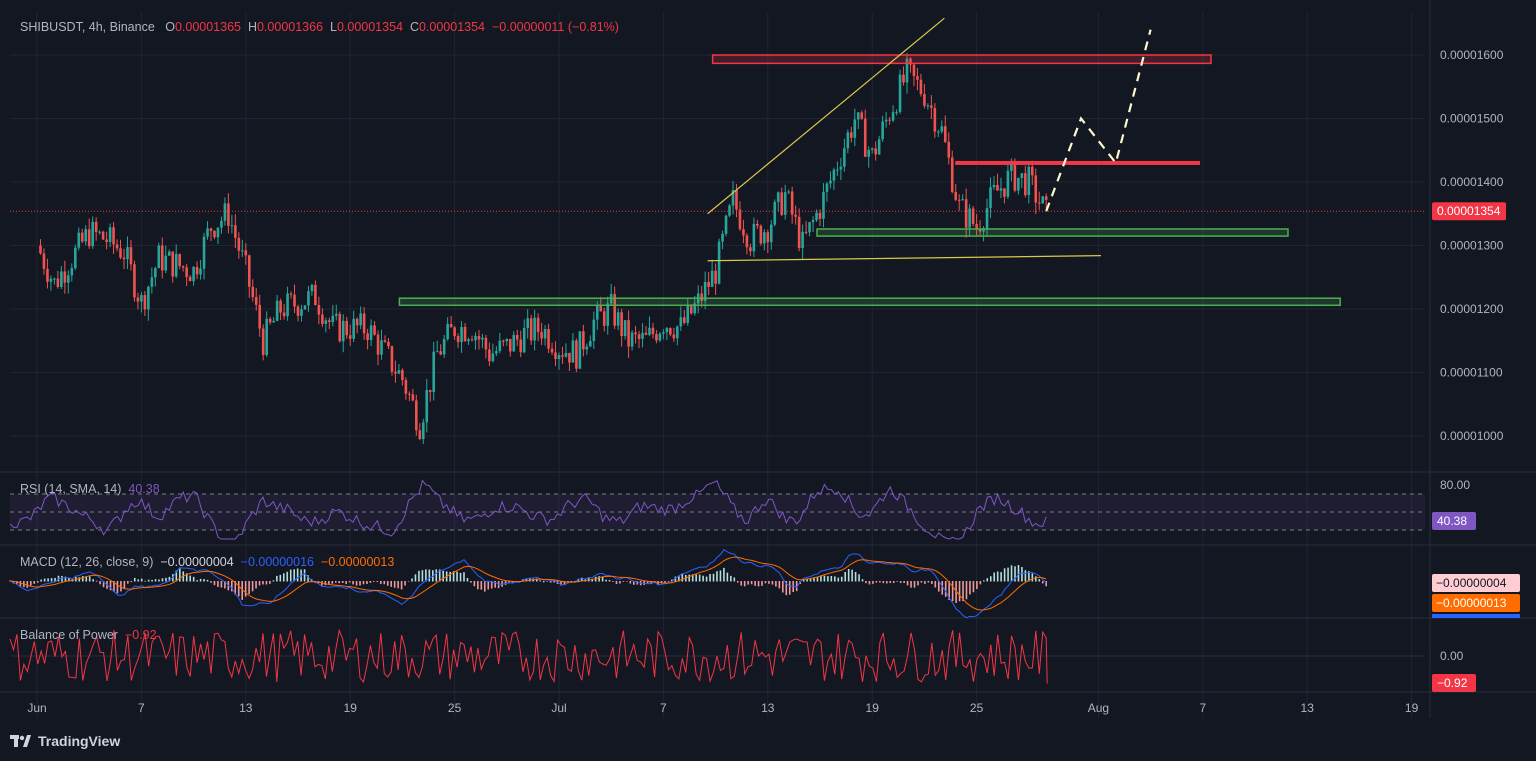  What do you see at coordinates (252, 27) in the screenshot?
I see `high-label: H` at bounding box center [252, 27].